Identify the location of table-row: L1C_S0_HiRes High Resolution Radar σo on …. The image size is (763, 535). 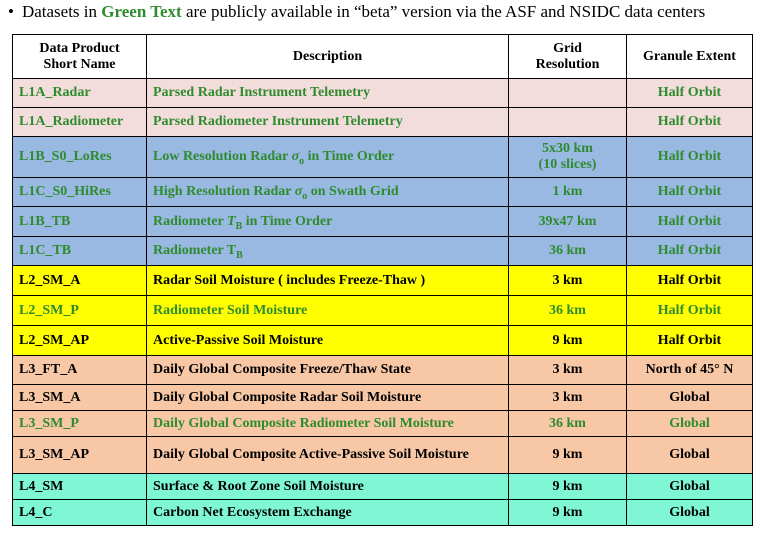
(382, 192).